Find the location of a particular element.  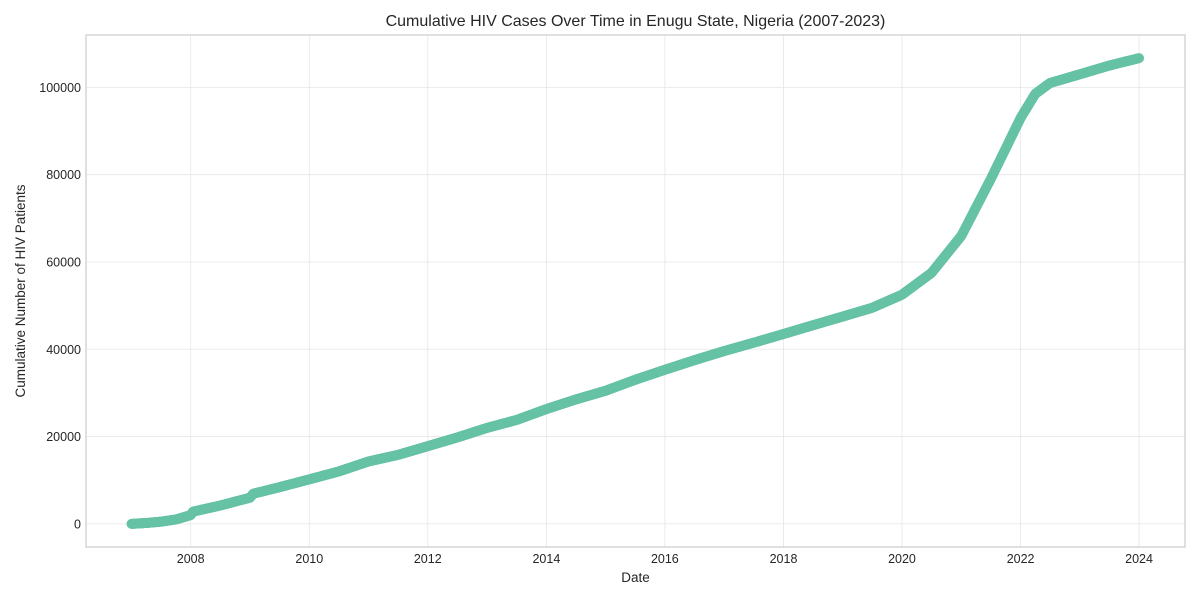

y-tick-label: 20000 is located at coordinates (63, 437).